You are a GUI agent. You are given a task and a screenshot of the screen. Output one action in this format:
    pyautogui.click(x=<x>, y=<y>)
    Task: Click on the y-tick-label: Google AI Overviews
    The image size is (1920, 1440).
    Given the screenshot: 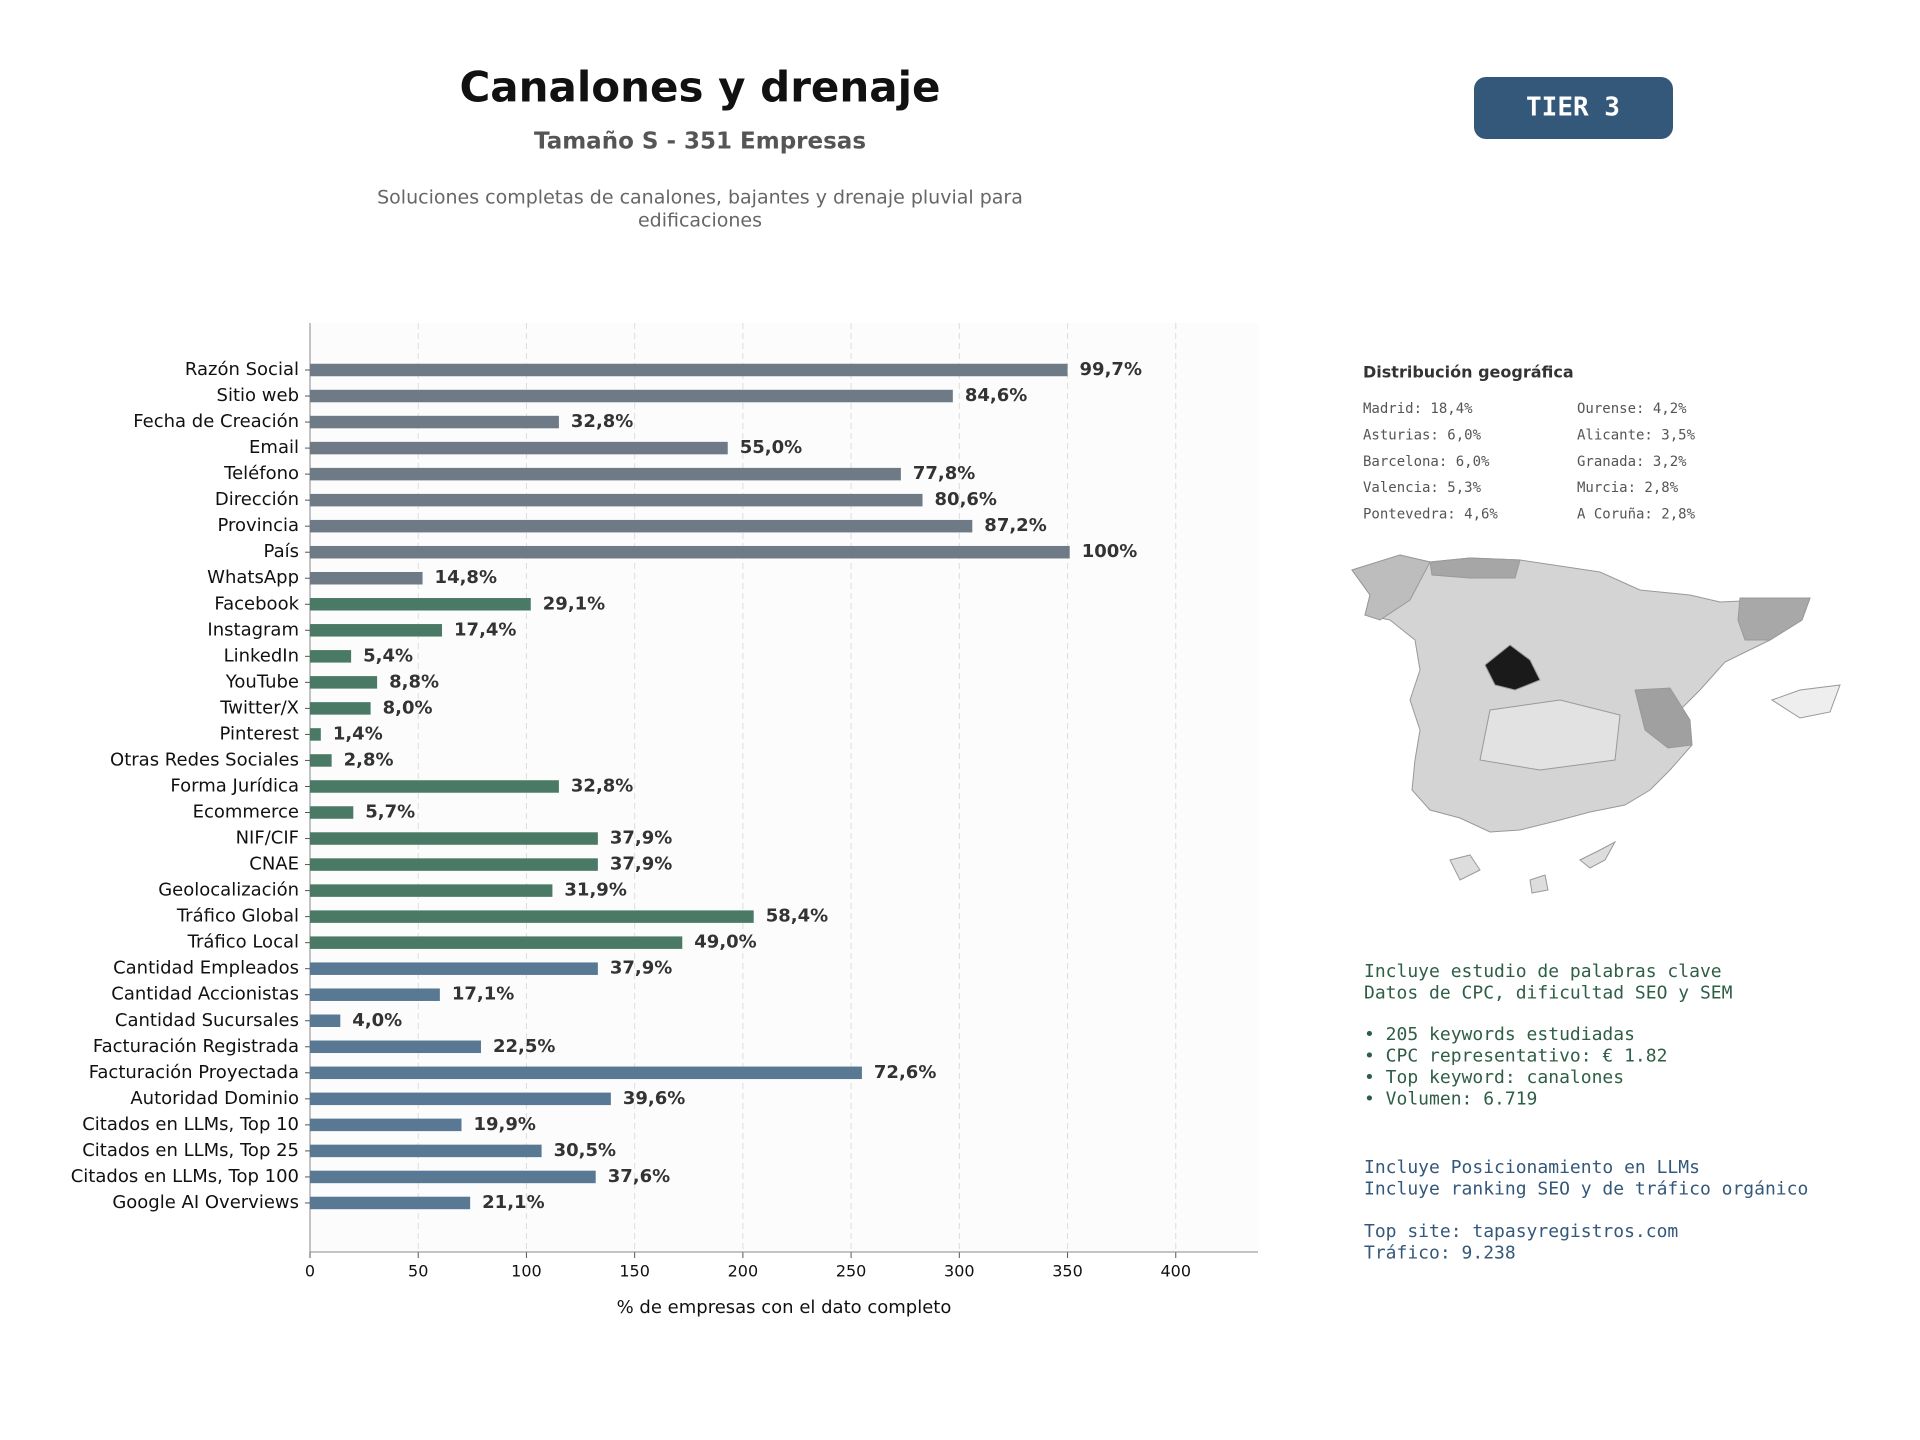 What is the action you would take?
    pyautogui.click(x=205, y=1202)
    